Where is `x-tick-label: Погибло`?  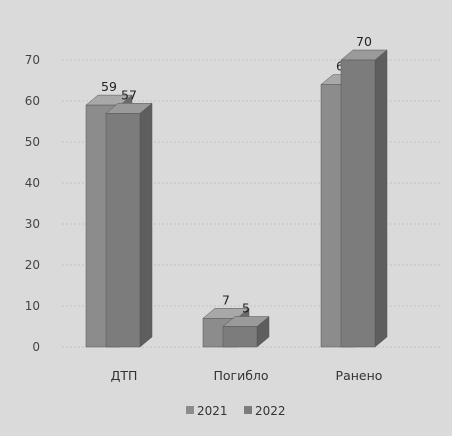
x-tick-label: Погибло is located at coordinates (240, 375).